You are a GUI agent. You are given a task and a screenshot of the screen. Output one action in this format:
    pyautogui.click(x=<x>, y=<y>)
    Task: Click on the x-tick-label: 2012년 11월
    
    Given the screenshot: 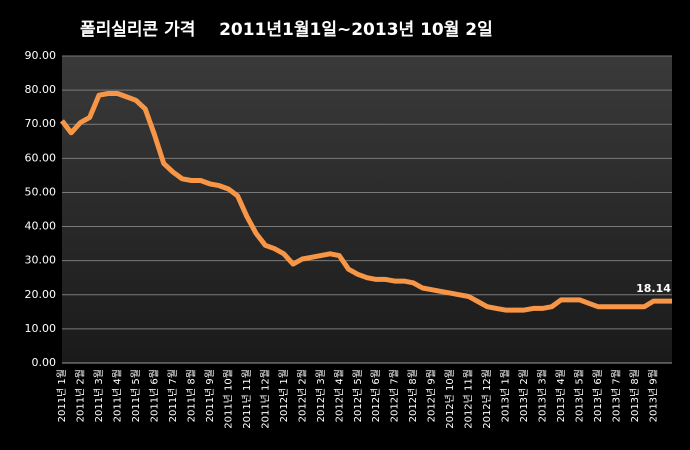 What is the action you would take?
    pyautogui.click(x=469, y=399)
    